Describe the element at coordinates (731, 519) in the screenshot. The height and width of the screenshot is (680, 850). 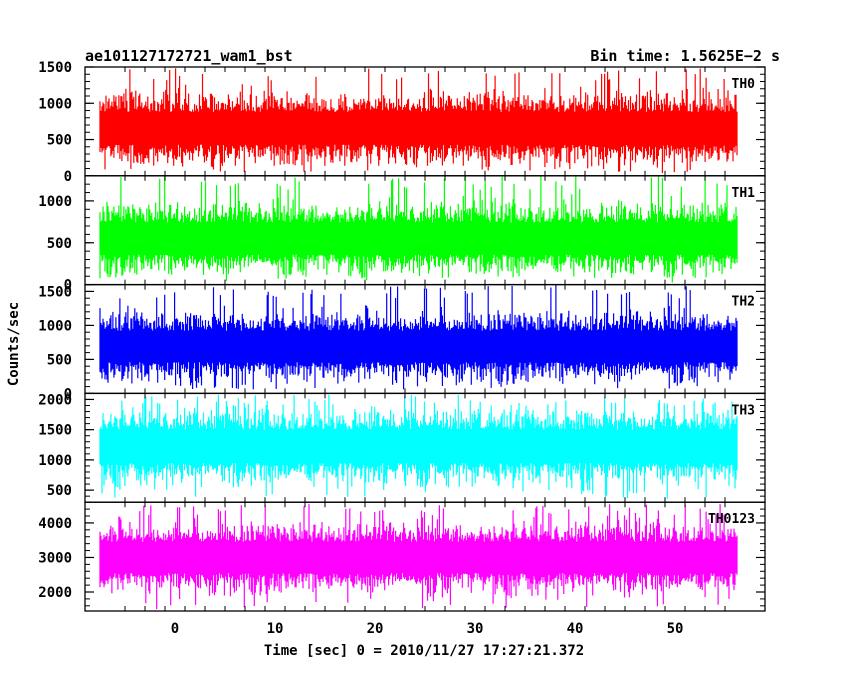
I see `channel-label-th0123: TH0123` at that location.